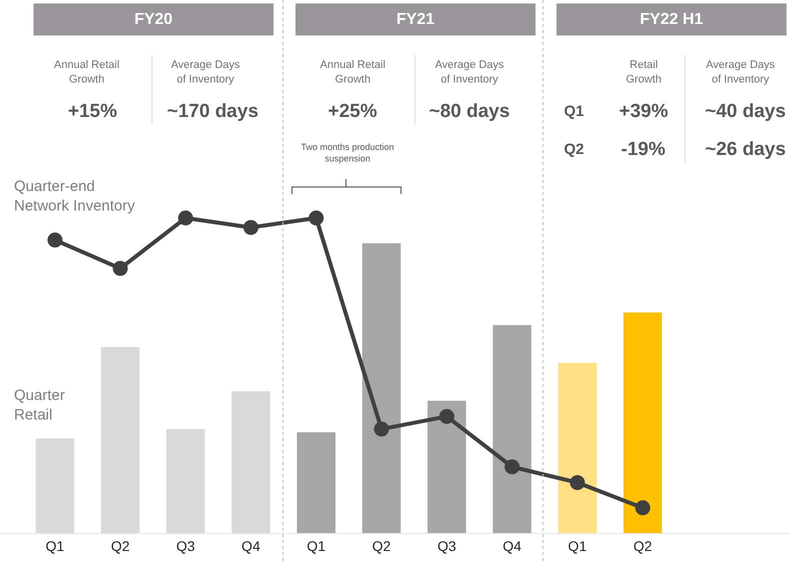 The width and height of the screenshot is (790, 563). I want to click on text: ~170 days, so click(212, 111).